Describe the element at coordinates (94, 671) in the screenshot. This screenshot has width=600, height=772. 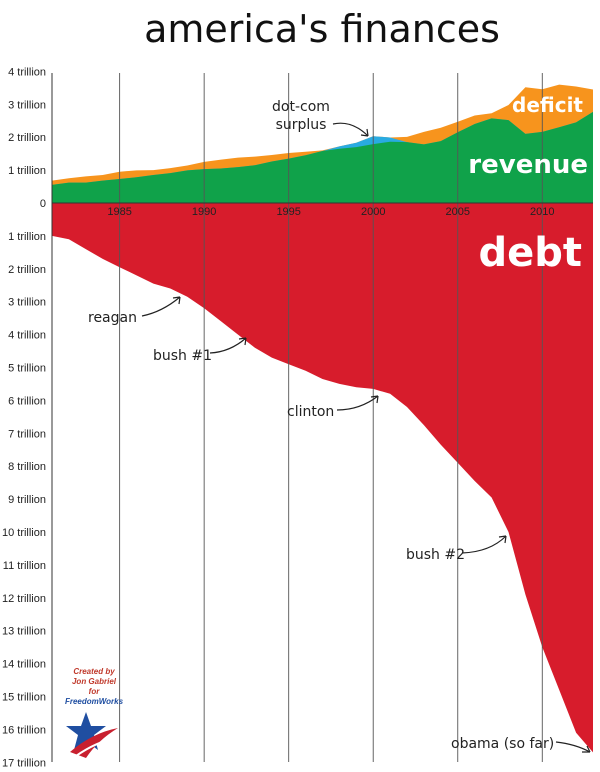
I see `credit-line1: Created by` at that location.